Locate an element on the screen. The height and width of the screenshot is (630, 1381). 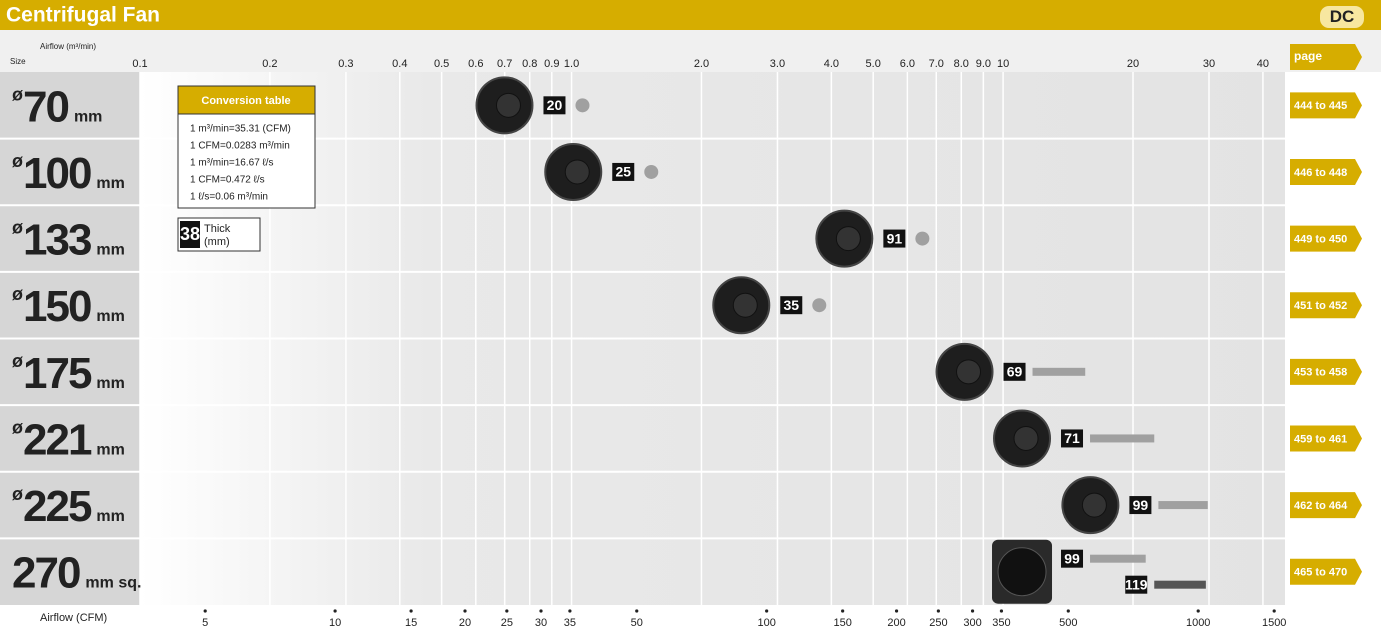
size-value: 225 is located at coordinates (57, 506).